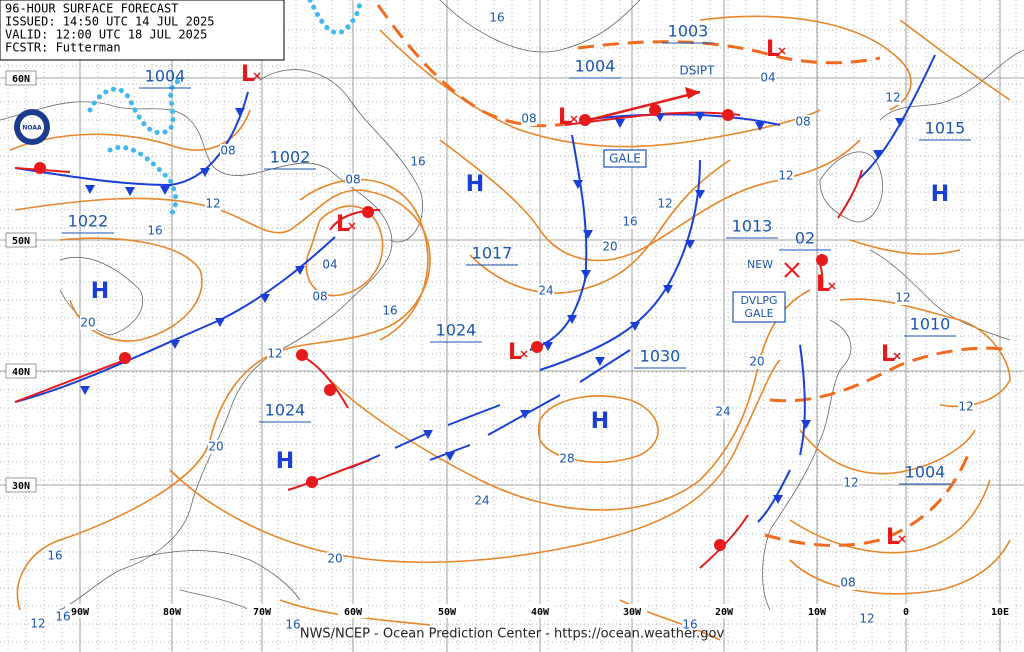 The height and width of the screenshot is (652, 1024). Describe the element at coordinates (698, 71) in the screenshot. I see `dissipating-label: DSIPT` at that location.